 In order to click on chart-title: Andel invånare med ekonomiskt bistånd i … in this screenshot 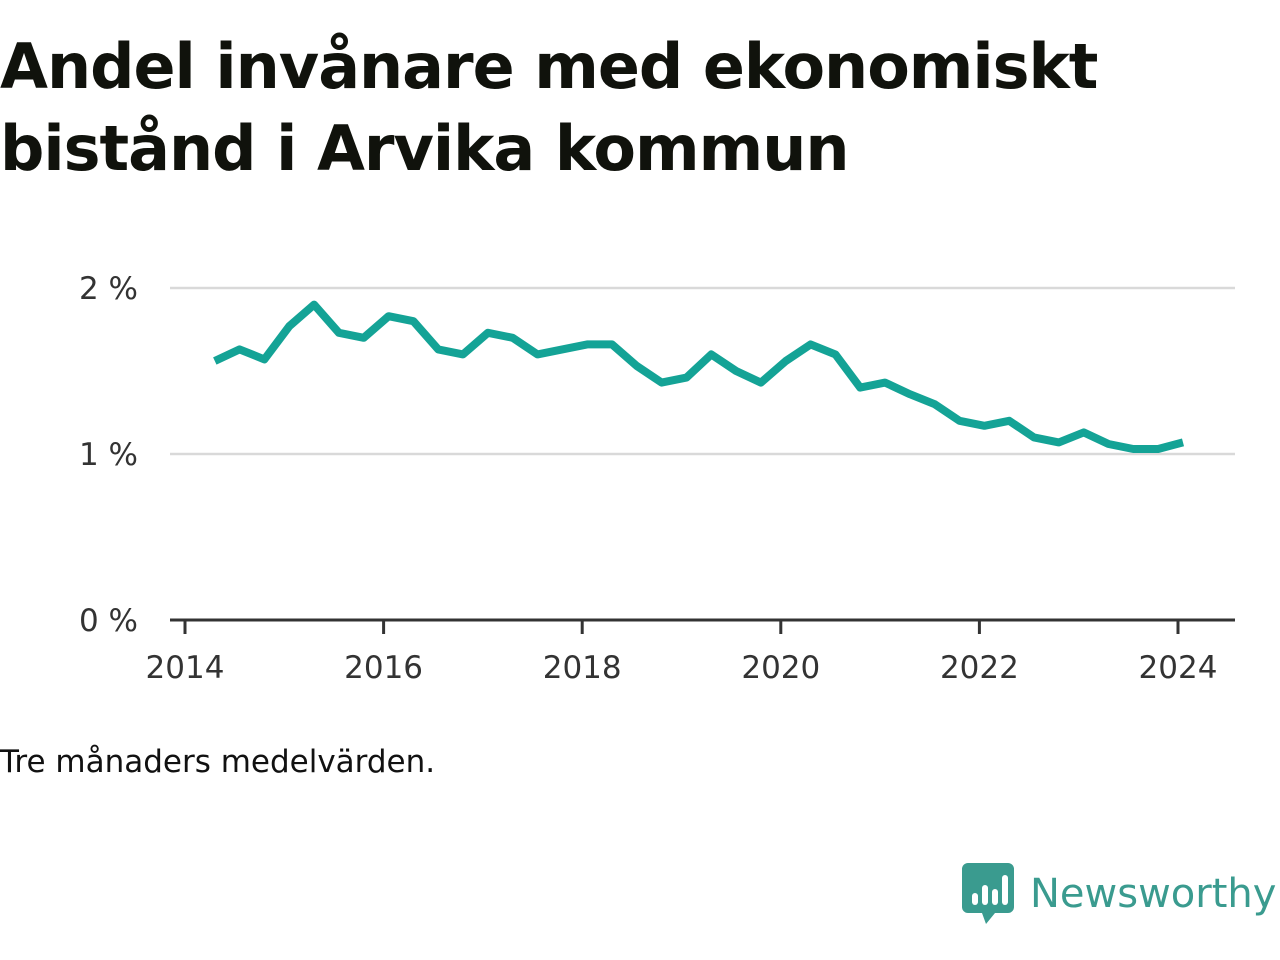, I will do `click(549, 107)`.